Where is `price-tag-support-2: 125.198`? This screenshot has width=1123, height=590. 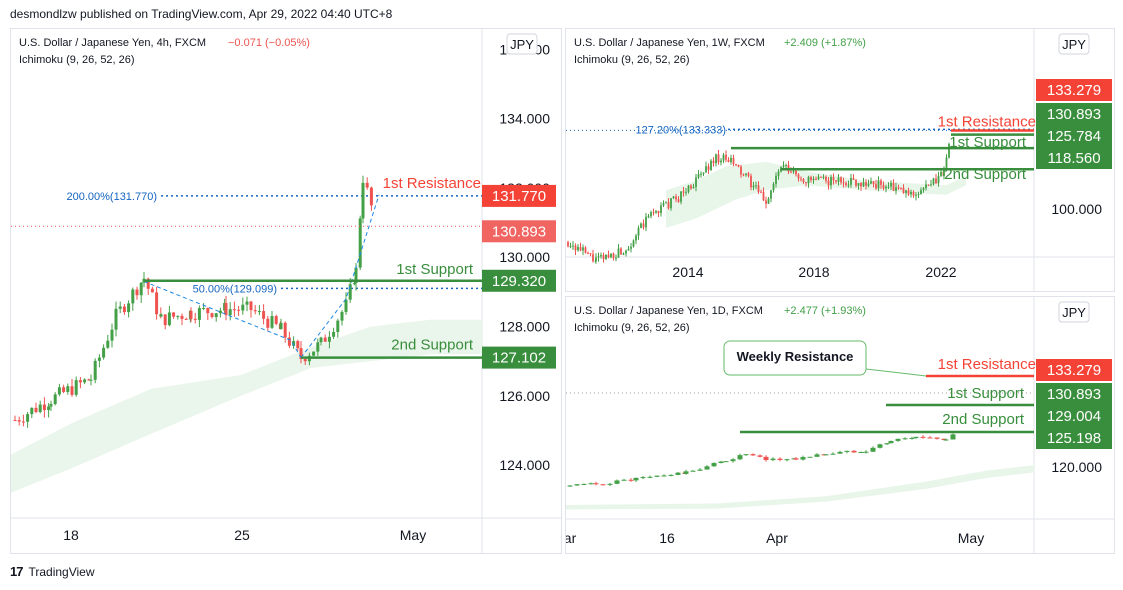
price-tag-support-2: 125.198 is located at coordinates (1074, 438).